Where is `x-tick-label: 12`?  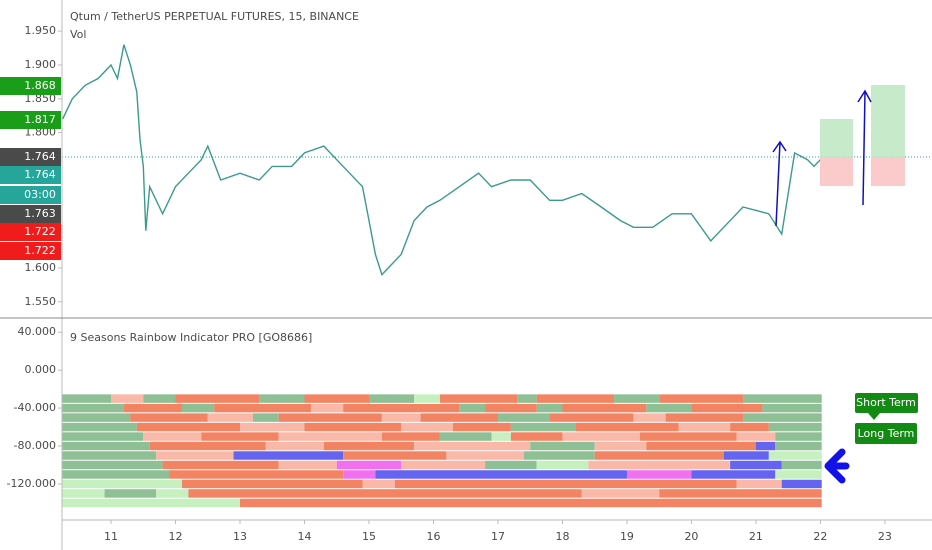
x-tick-label: 12 is located at coordinates (176, 536).